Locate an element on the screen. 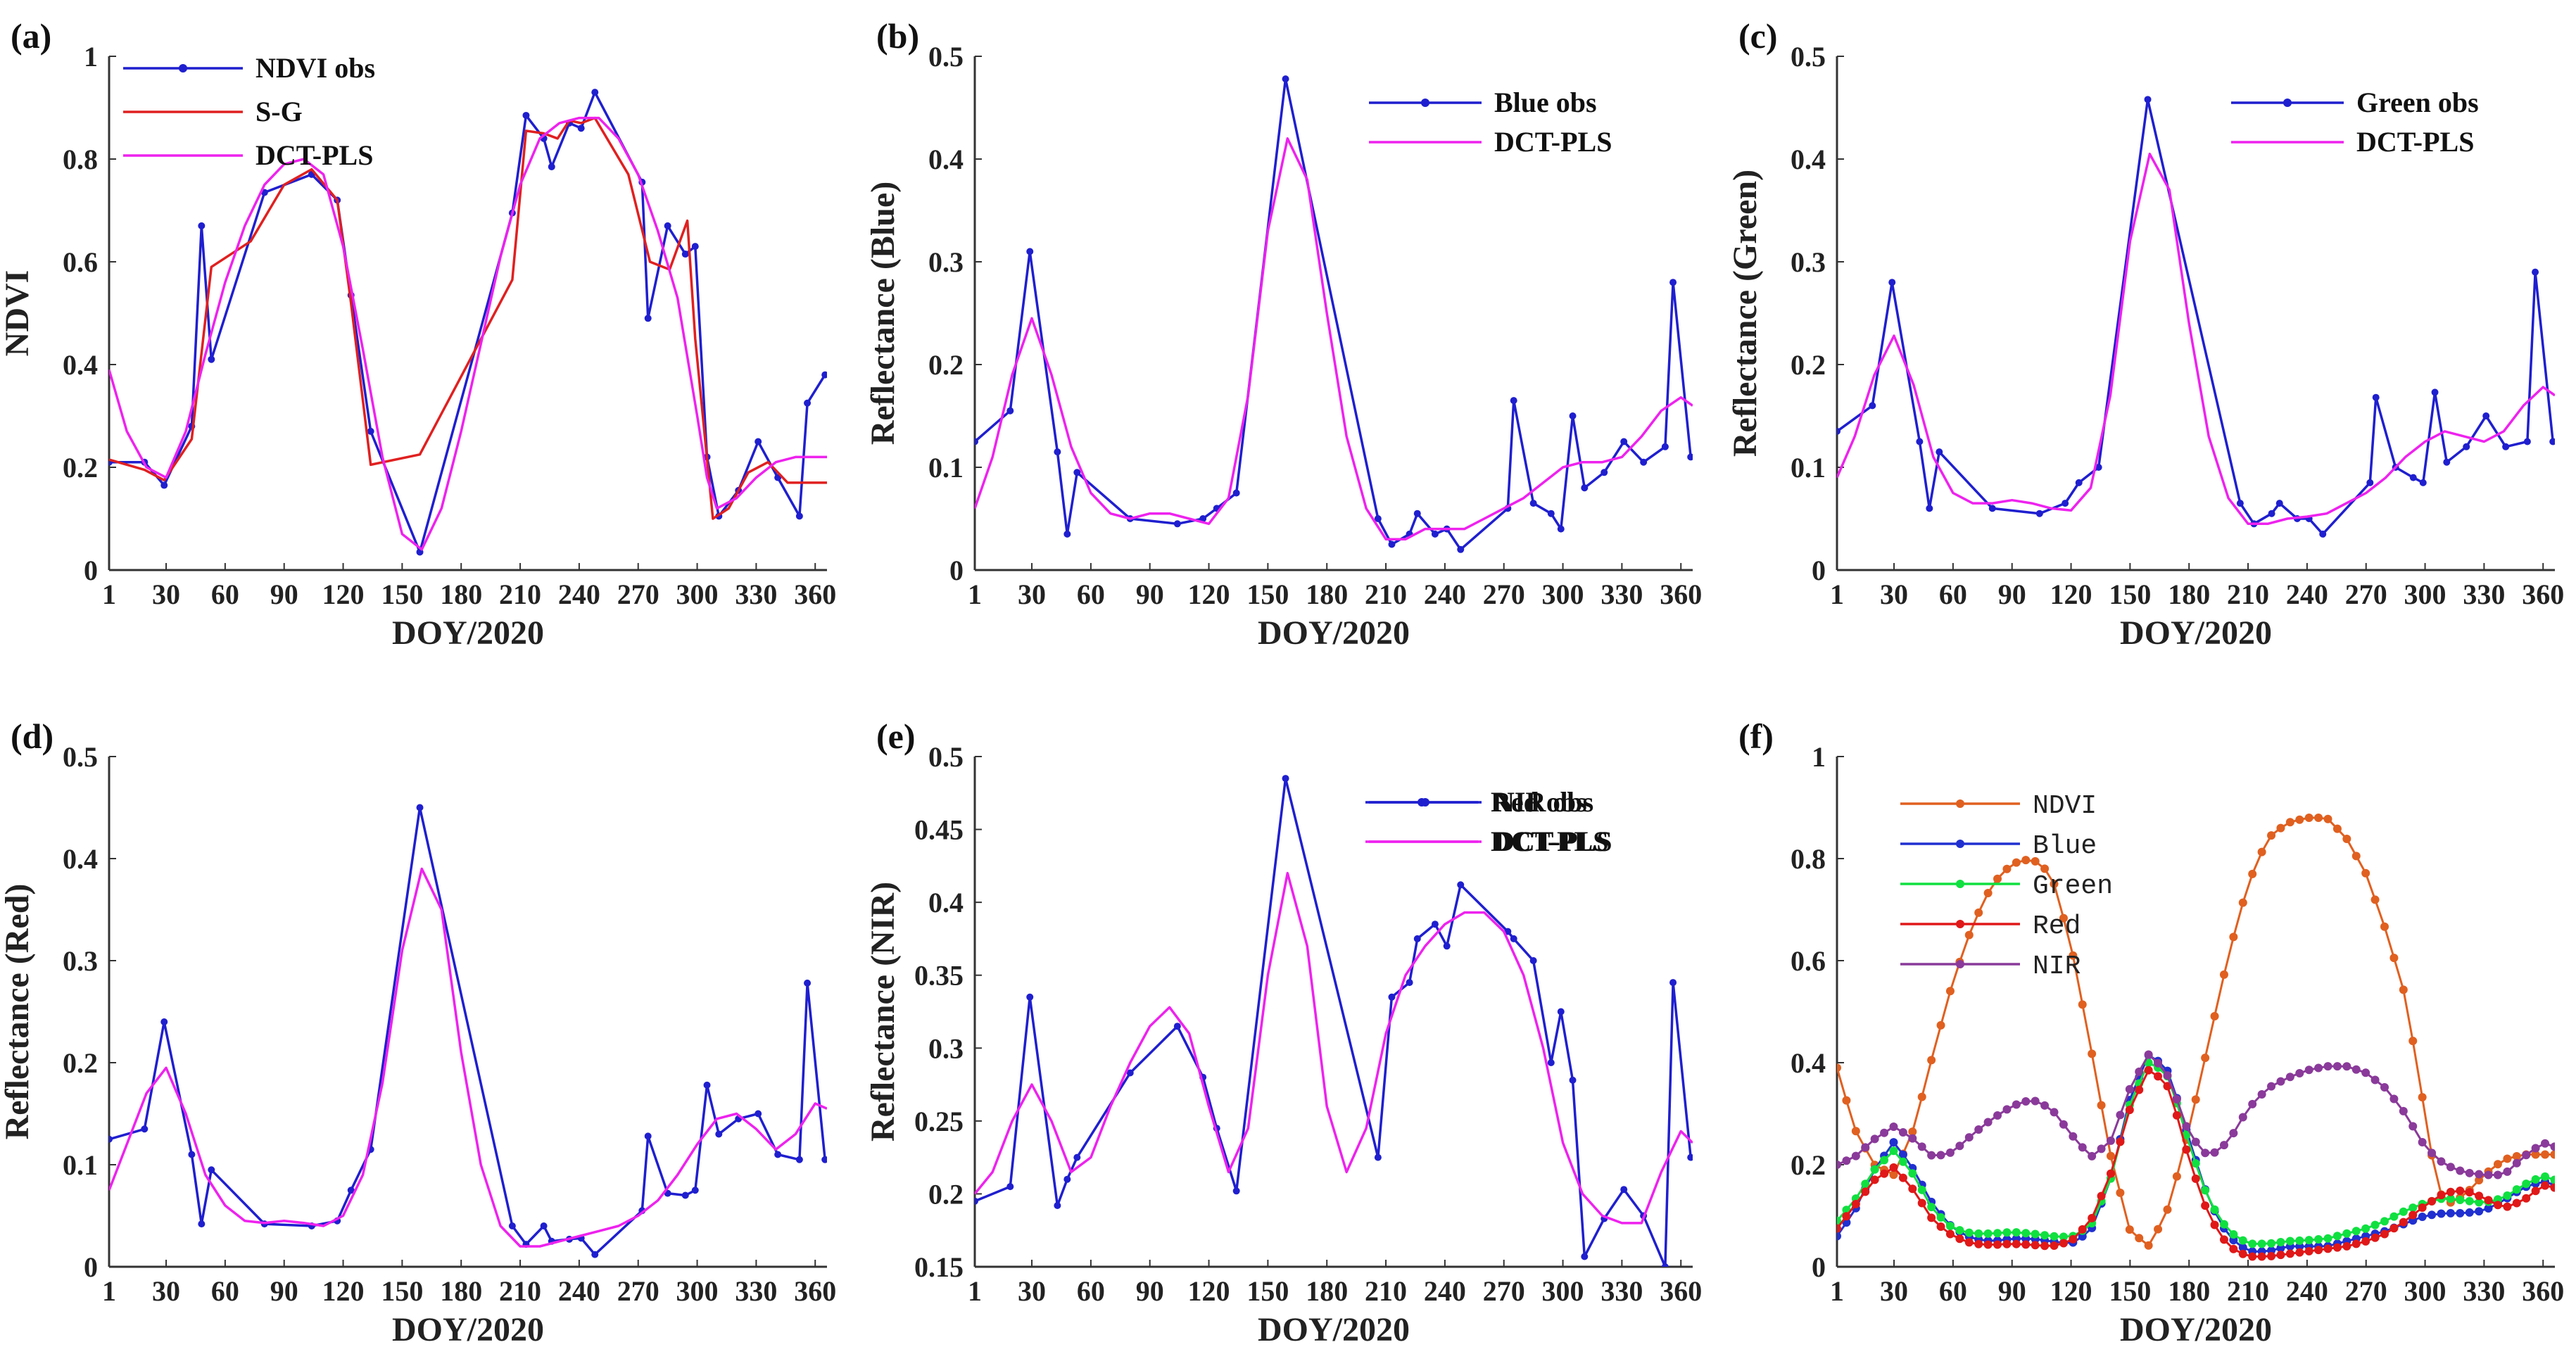  x-tick-label: 150 is located at coordinates (1267, 594).